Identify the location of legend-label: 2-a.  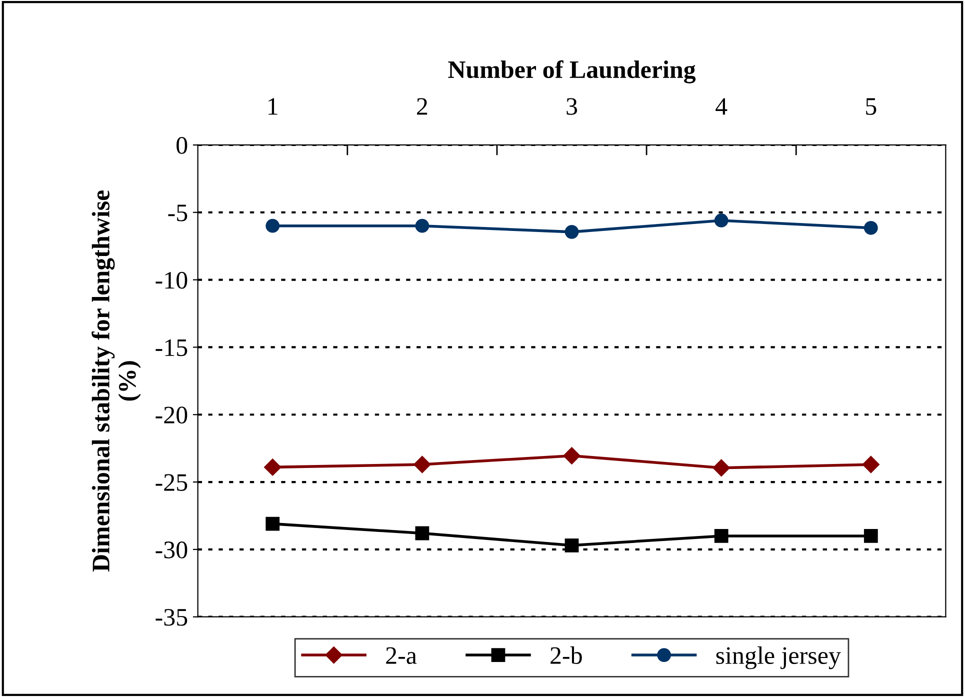
(401, 655).